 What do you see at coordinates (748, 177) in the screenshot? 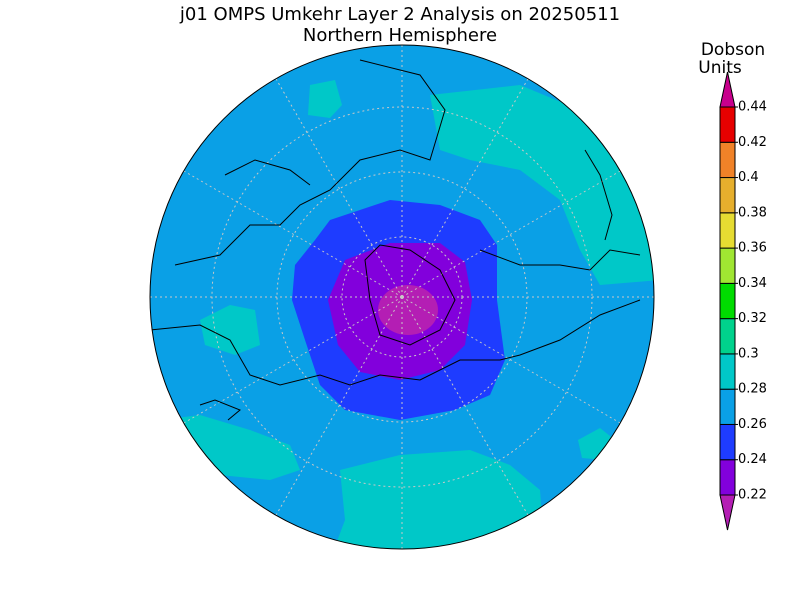
I see `colorbar-tick-label: 0.4` at bounding box center [748, 177].